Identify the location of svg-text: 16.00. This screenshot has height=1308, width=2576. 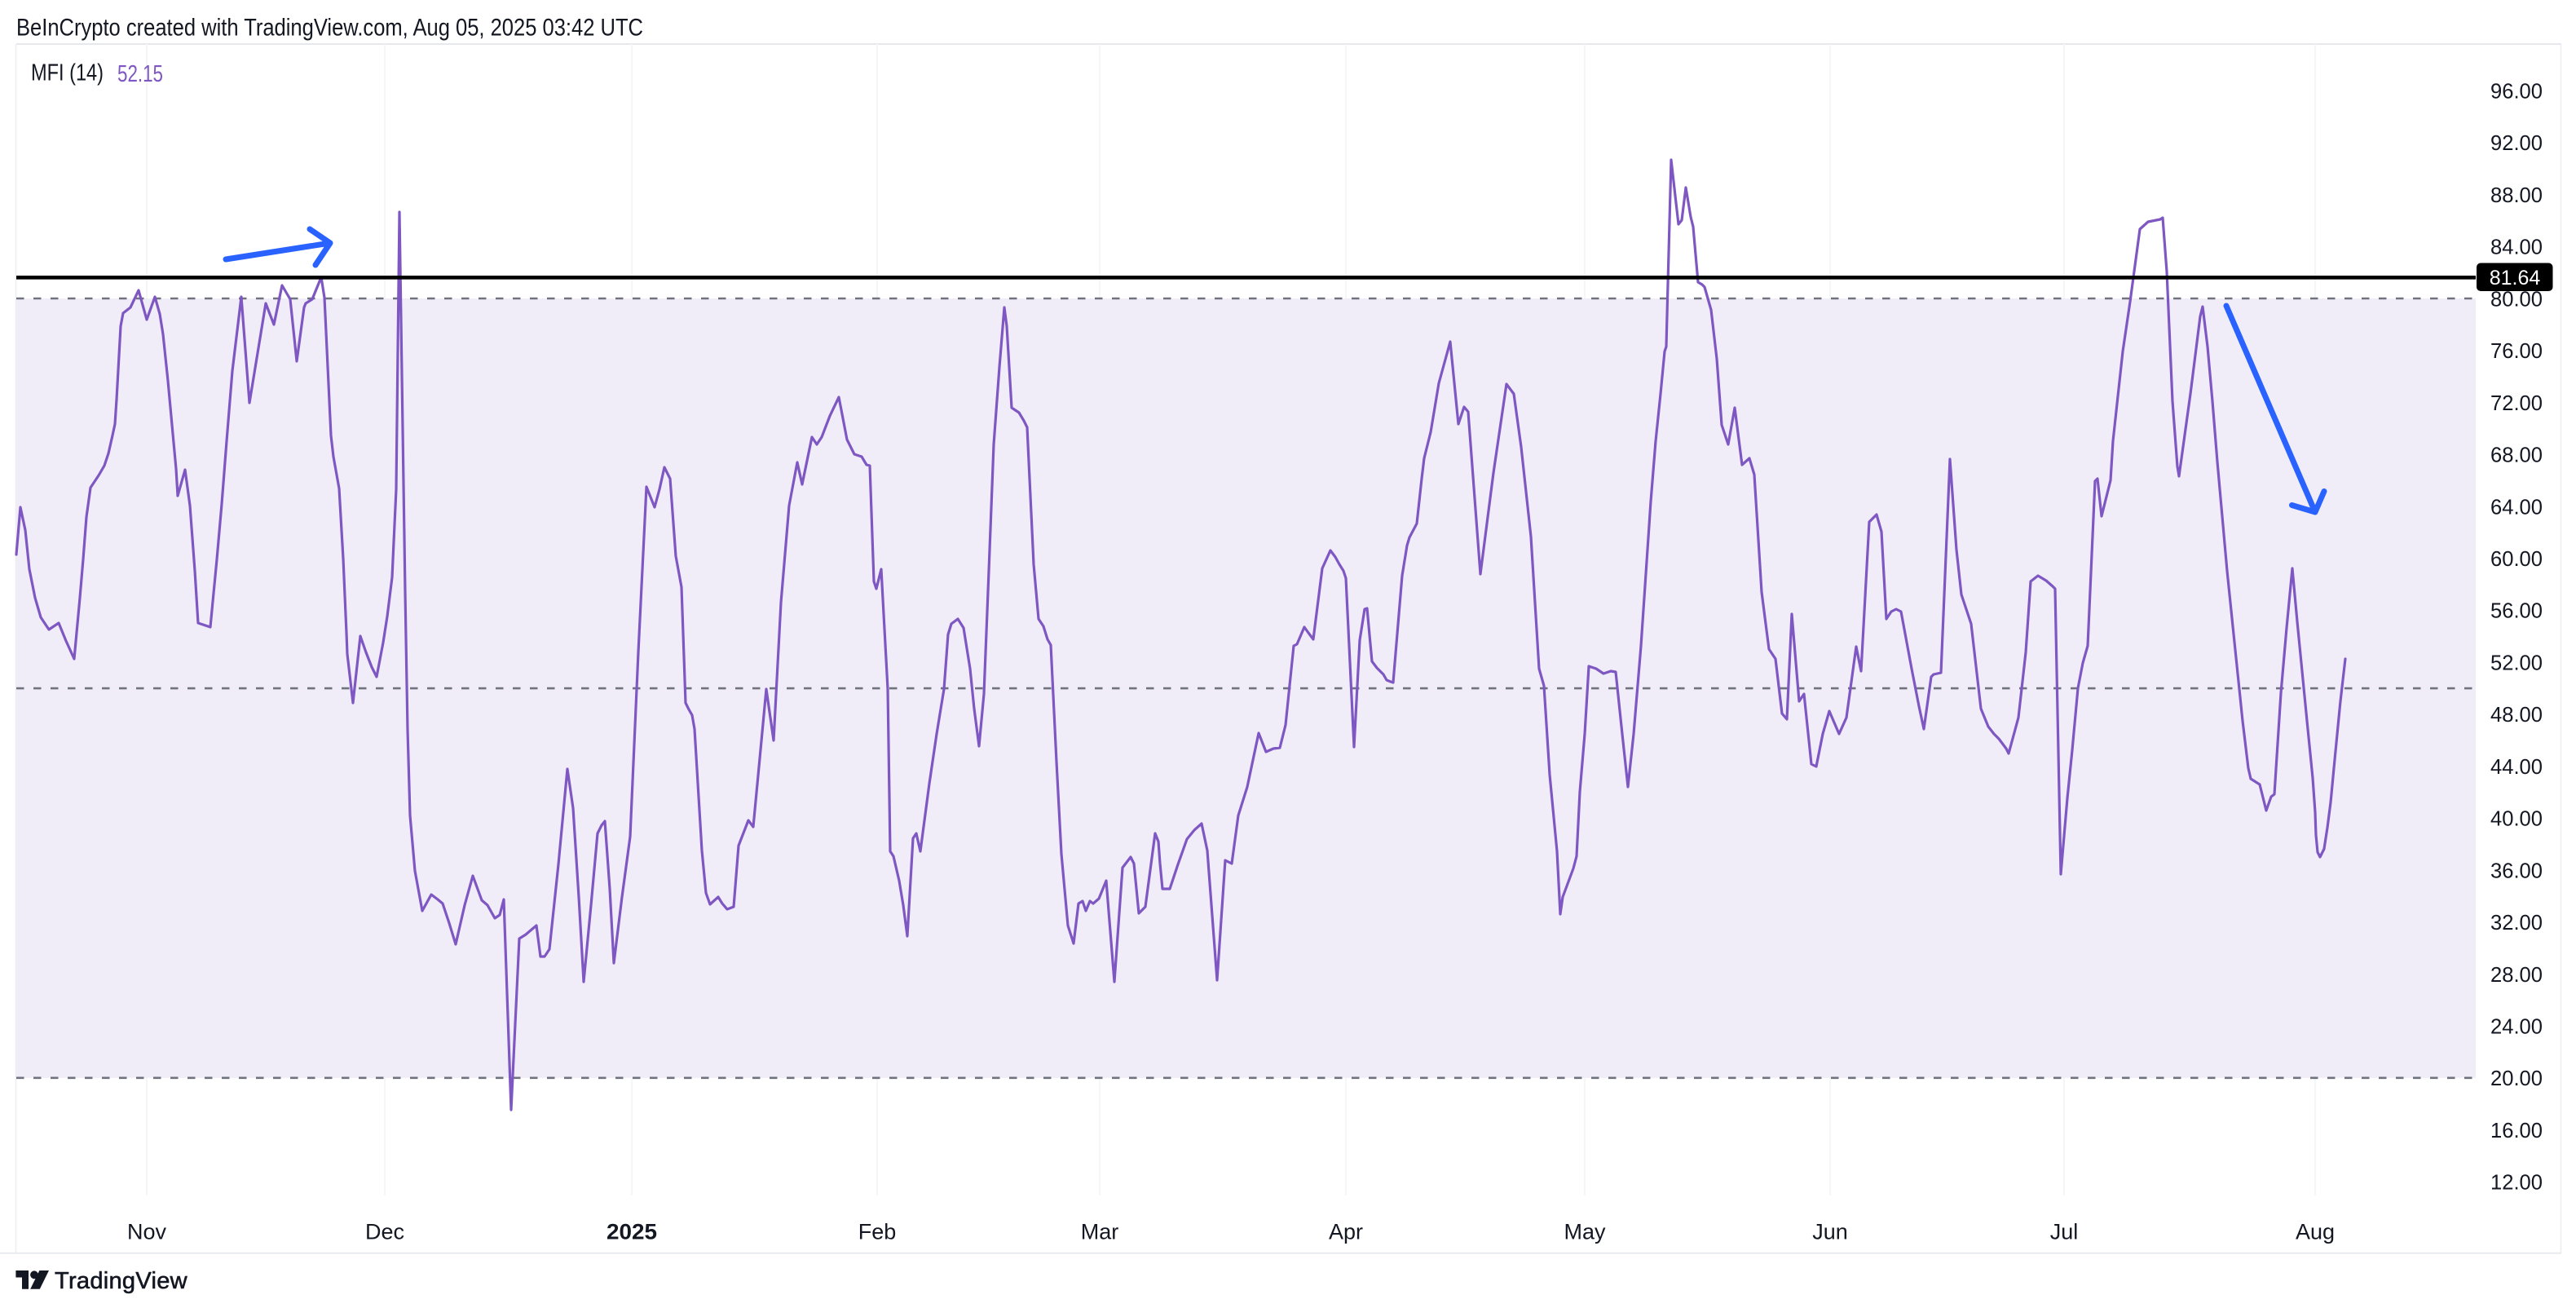
(2516, 1130).